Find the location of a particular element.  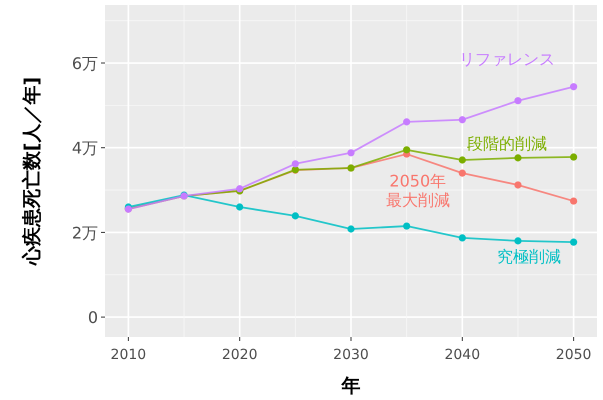

series-label: リファレンス is located at coordinates (506, 59).